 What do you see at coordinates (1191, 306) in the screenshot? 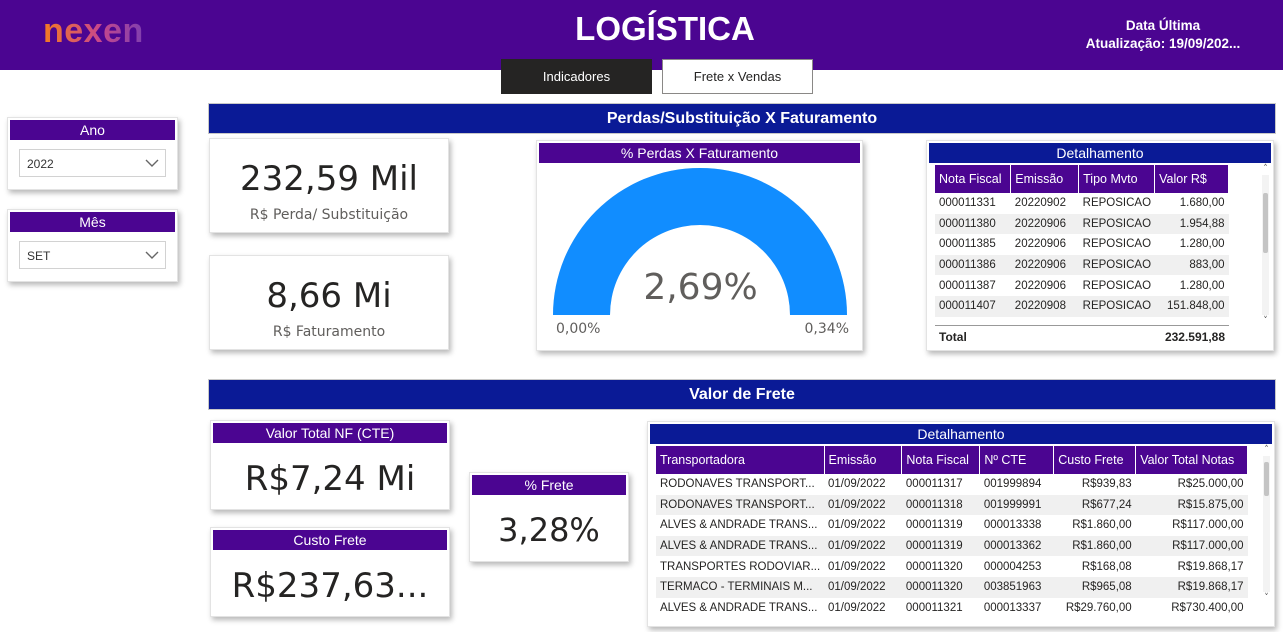
I see `losses-cell: 151.848,00` at bounding box center [1191, 306].